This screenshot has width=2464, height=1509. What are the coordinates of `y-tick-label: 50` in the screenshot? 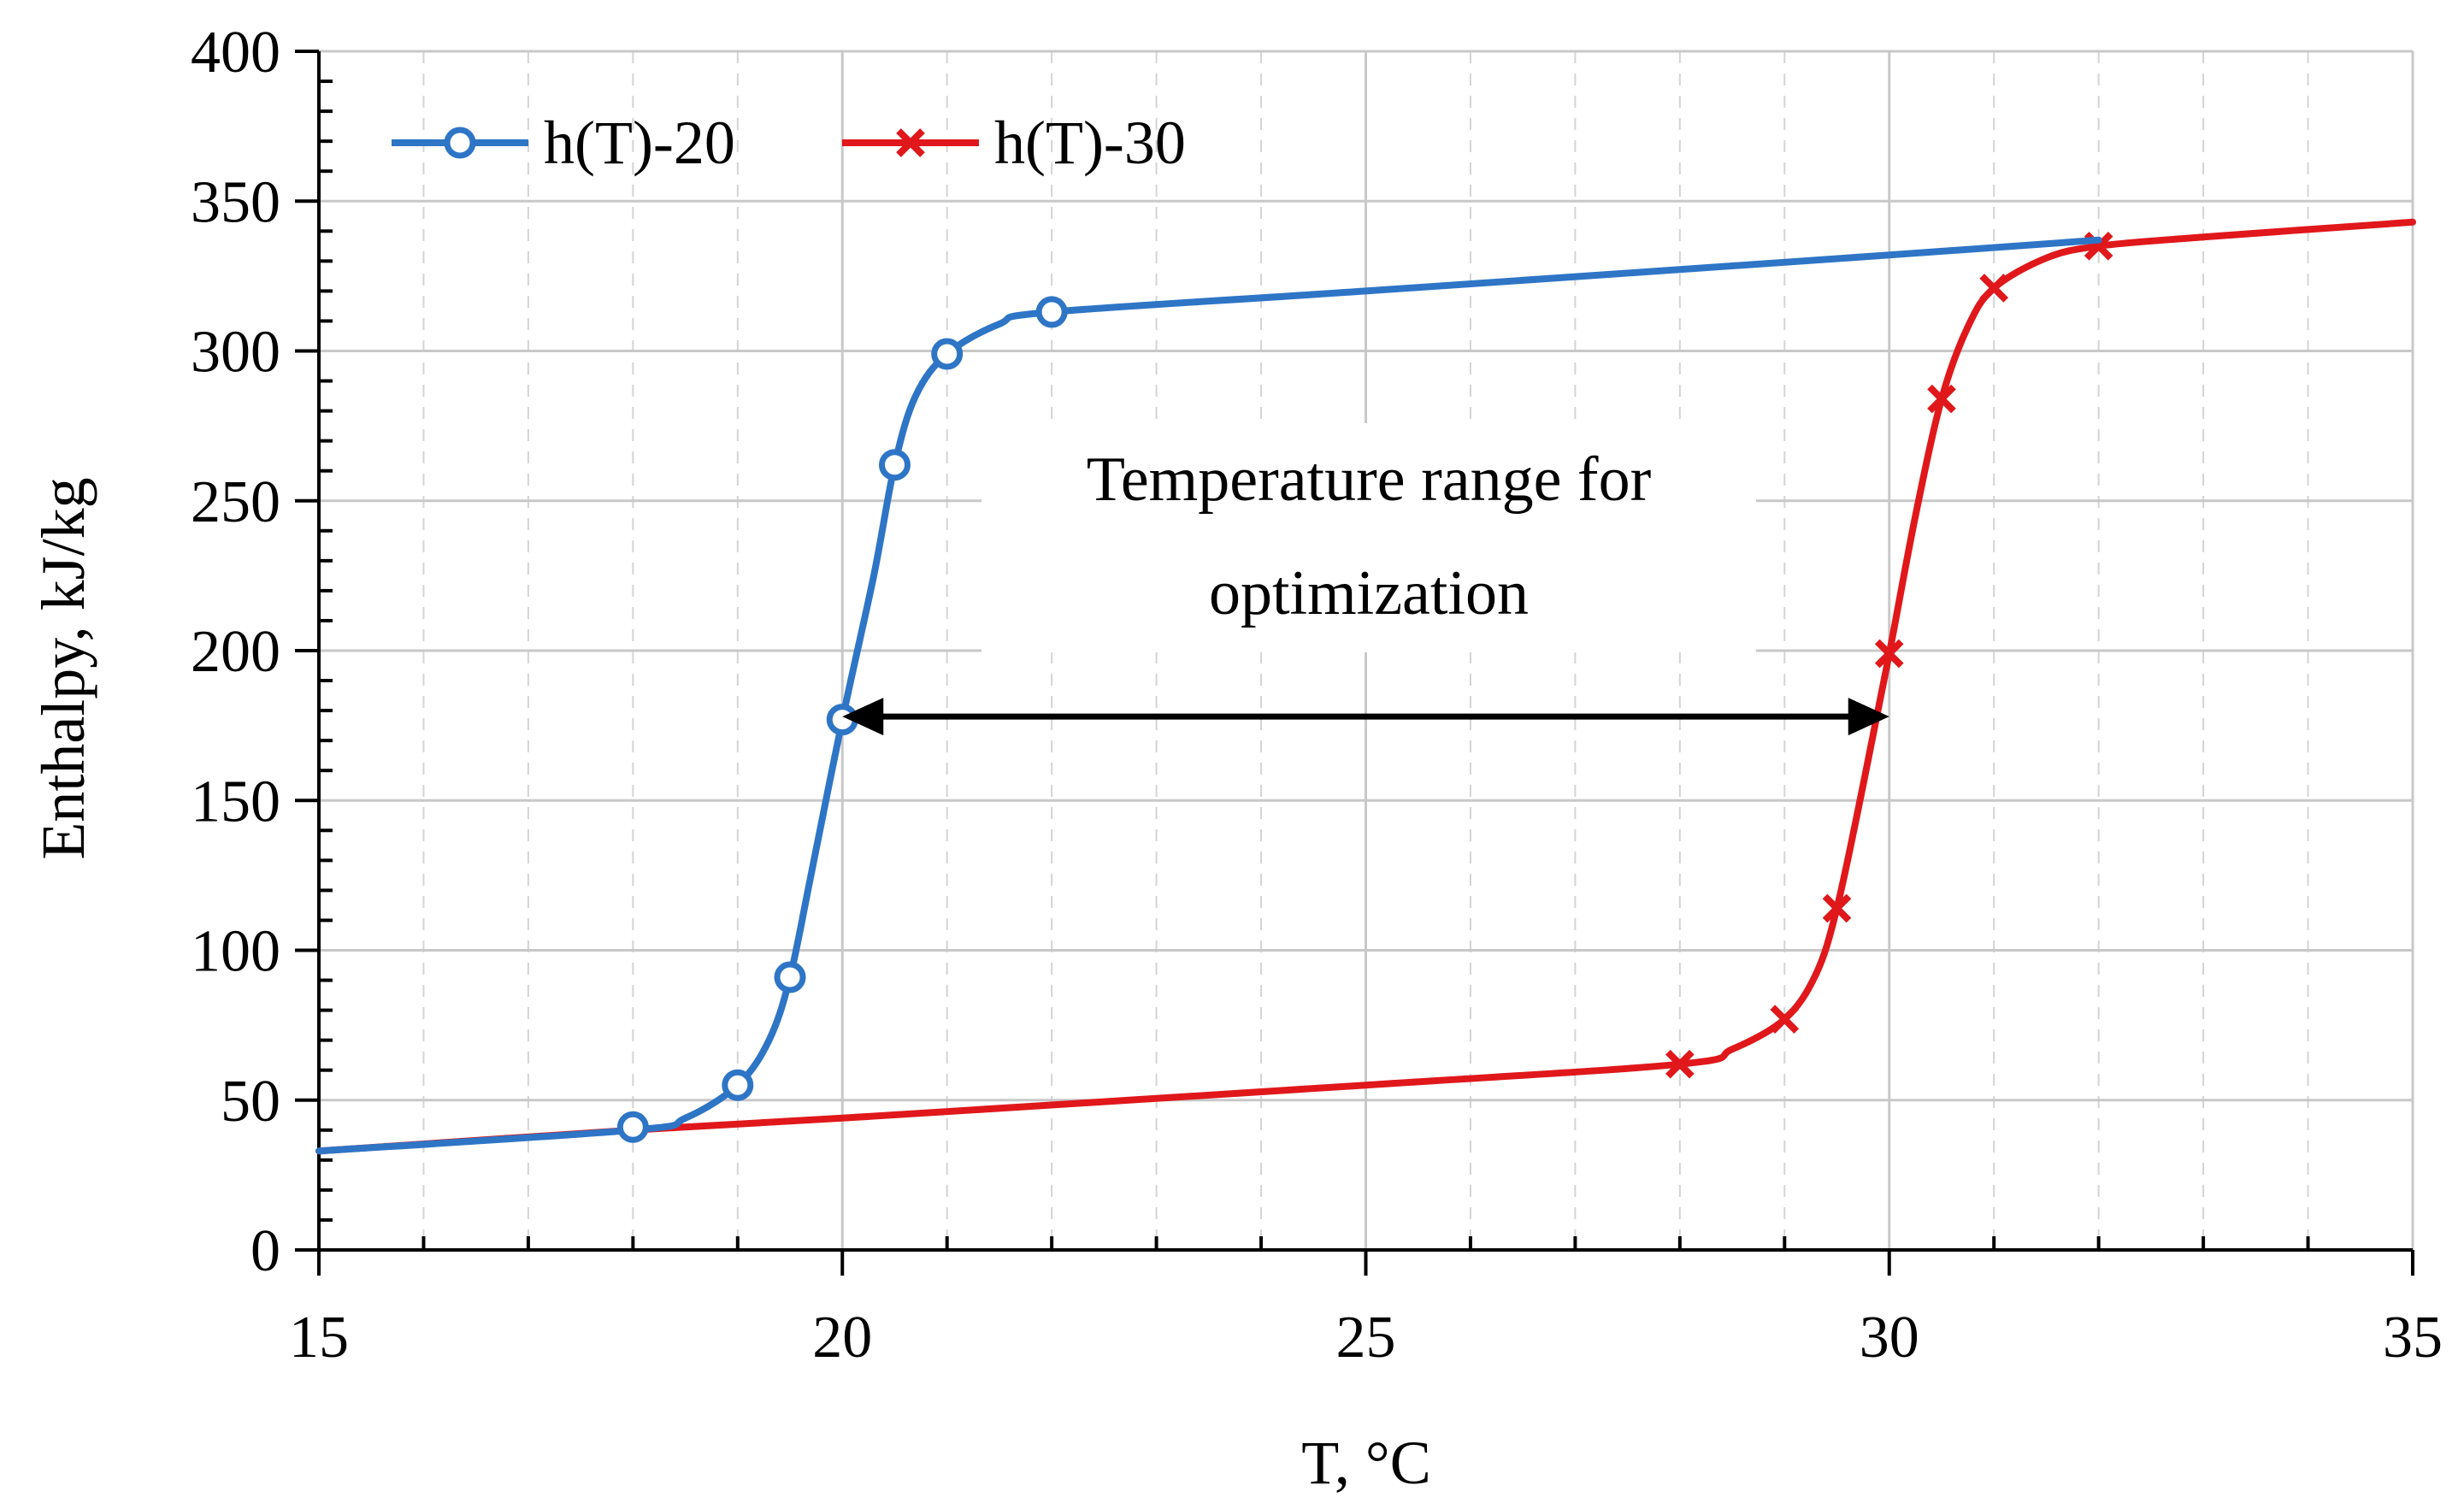 It's located at (250, 1102).